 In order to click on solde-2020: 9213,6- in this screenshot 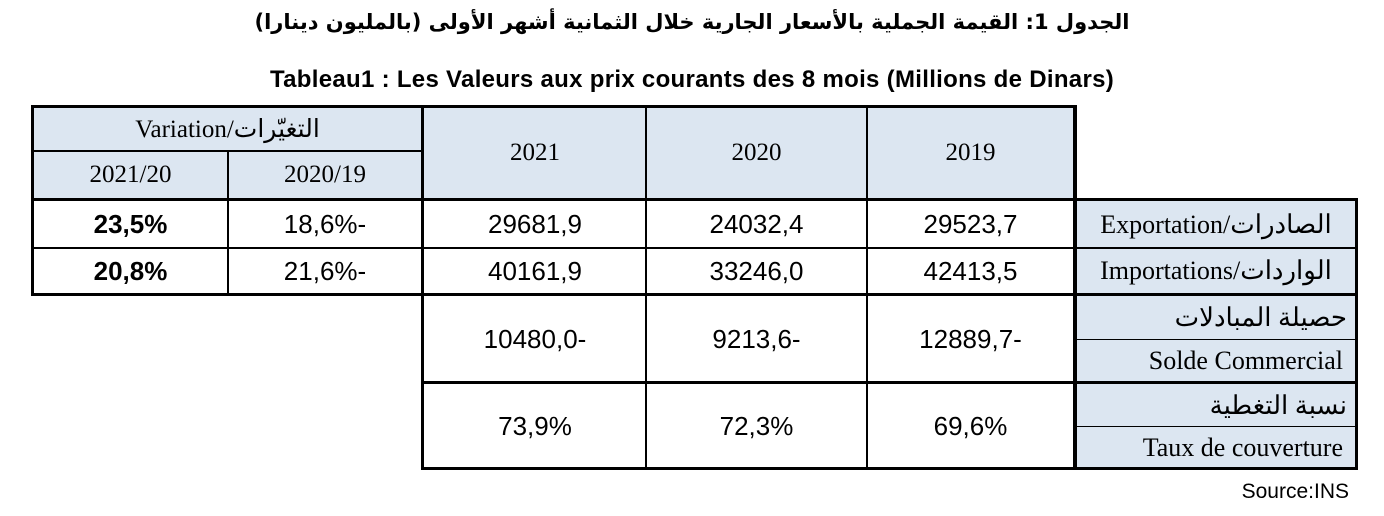, I will do `click(756, 338)`.